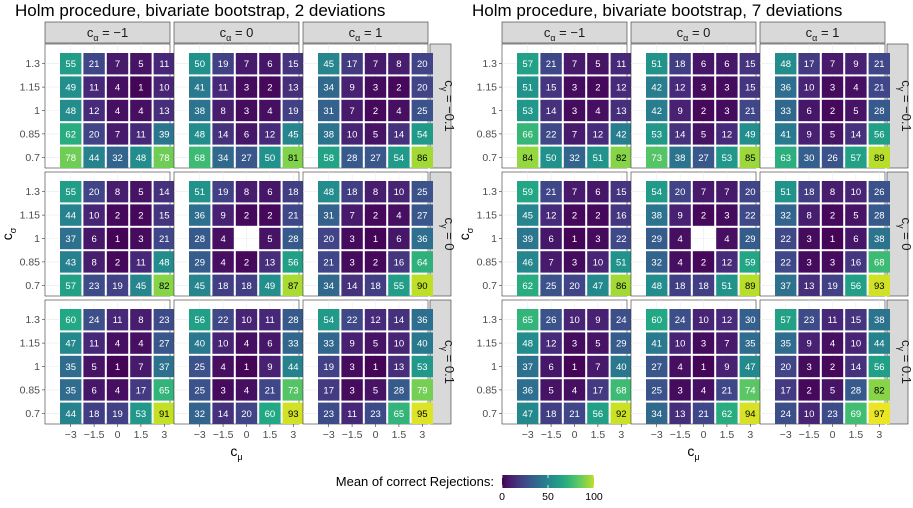  What do you see at coordinates (199, 286) in the screenshot?
I see `cell-value: 45` at bounding box center [199, 286].